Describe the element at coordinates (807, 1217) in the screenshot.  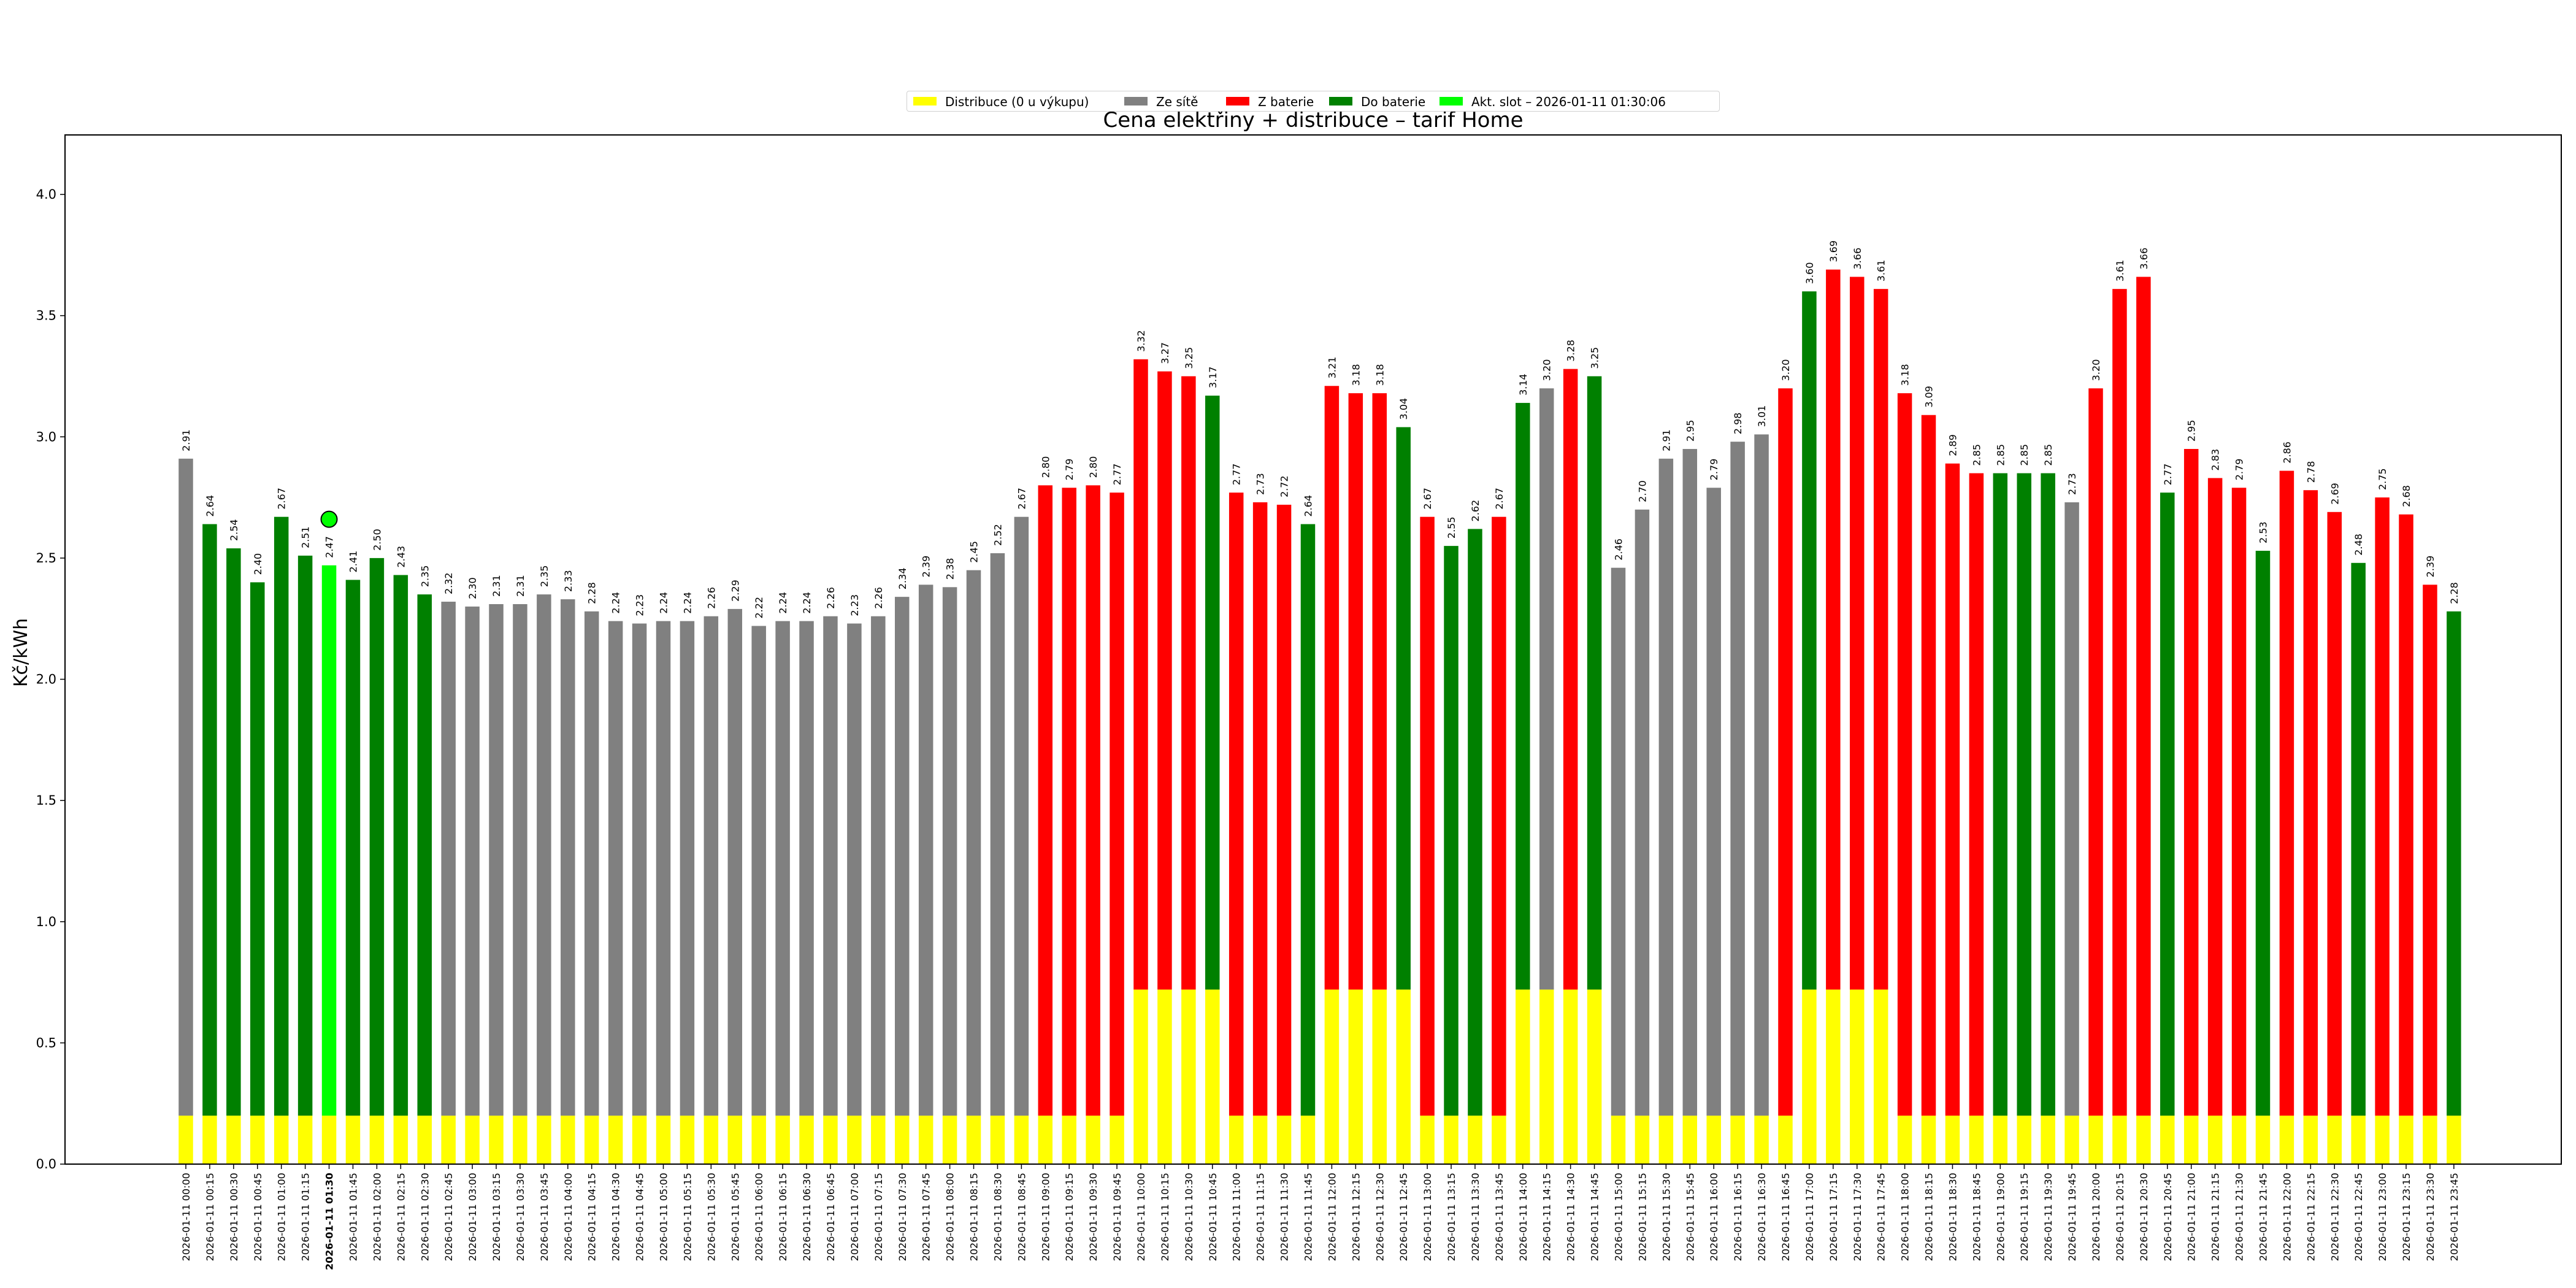
I see `x-tick-label-0630: 2026-01-11 06:30` at that location.